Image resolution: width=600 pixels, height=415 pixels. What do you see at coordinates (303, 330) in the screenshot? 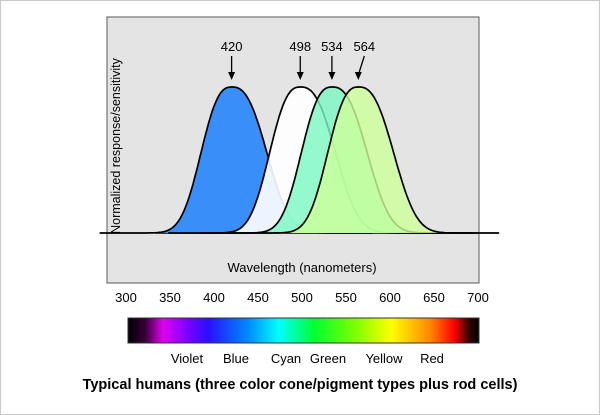
I see `spectrum-bar` at bounding box center [303, 330].